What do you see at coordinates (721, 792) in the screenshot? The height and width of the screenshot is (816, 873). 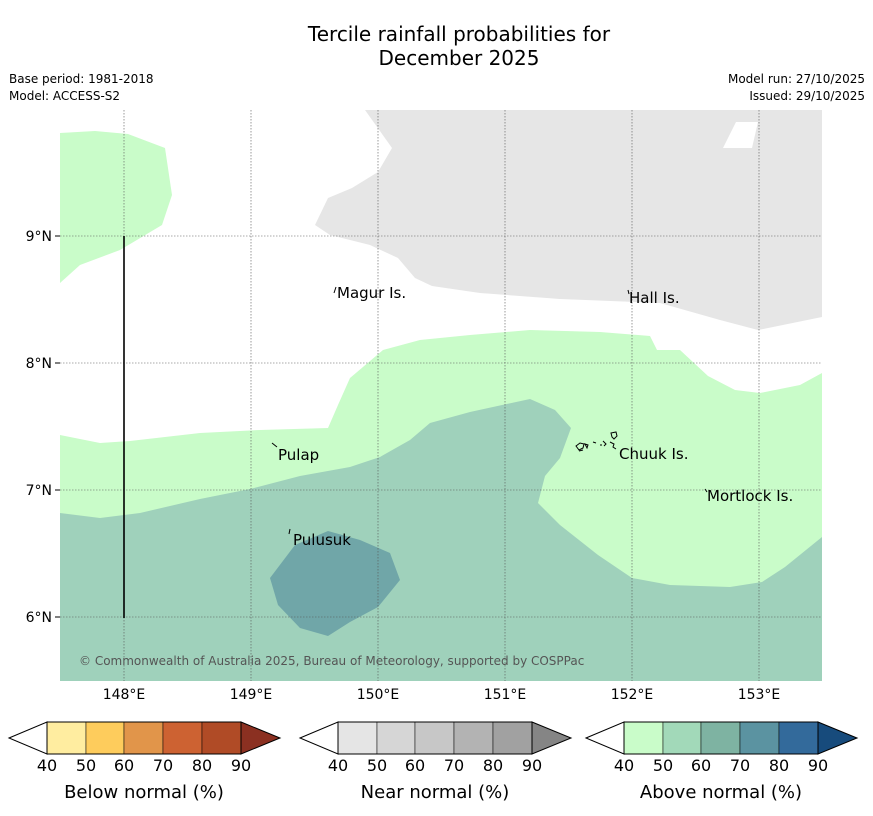 I see `legend-above-title: Above normal (%)` at bounding box center [721, 792].